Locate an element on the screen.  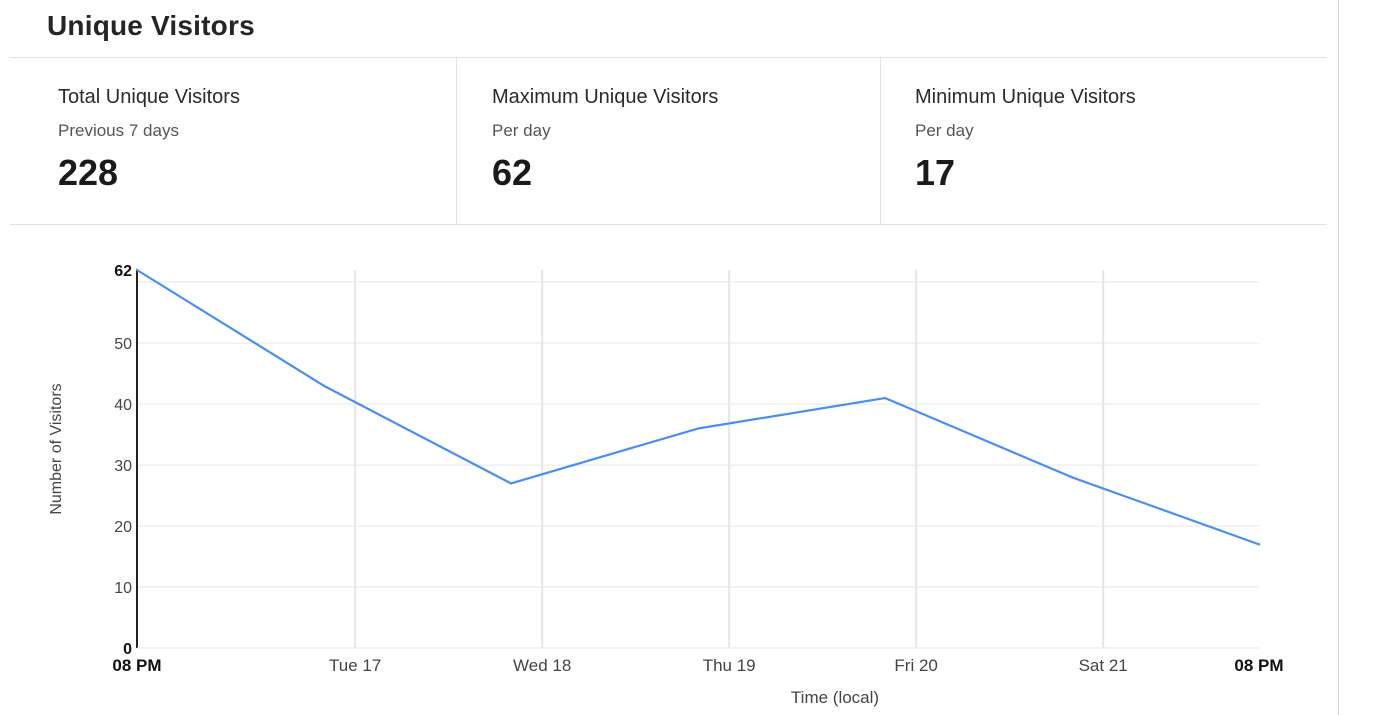
stat-minimum-label: Minimum Unique Visitors is located at coordinates (1025, 97).